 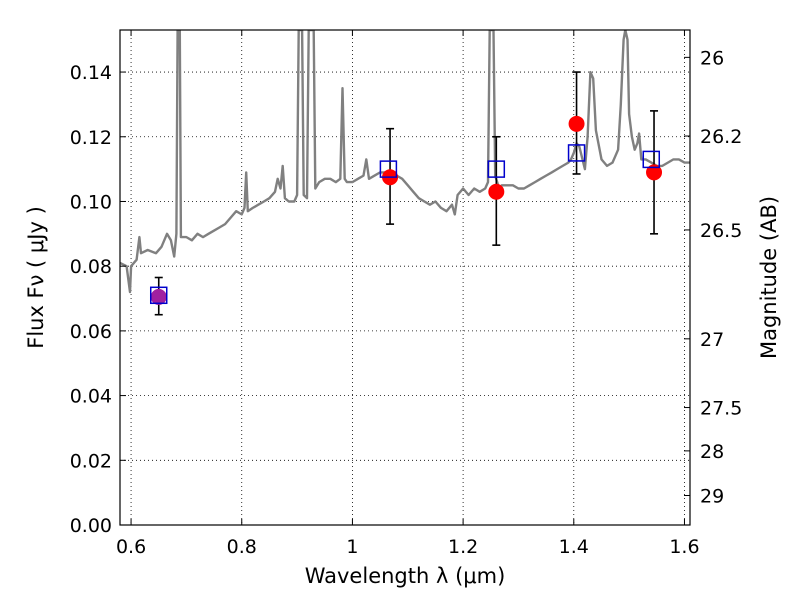 What do you see at coordinates (91, 332) in the screenshot?
I see `y-tick-label: 0.06` at bounding box center [91, 332].